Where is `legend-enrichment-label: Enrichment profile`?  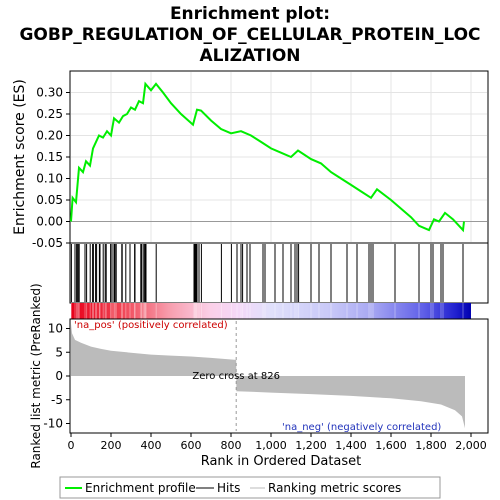
legend-enrichment-label: Enrichment profile is located at coordinates (140, 488).